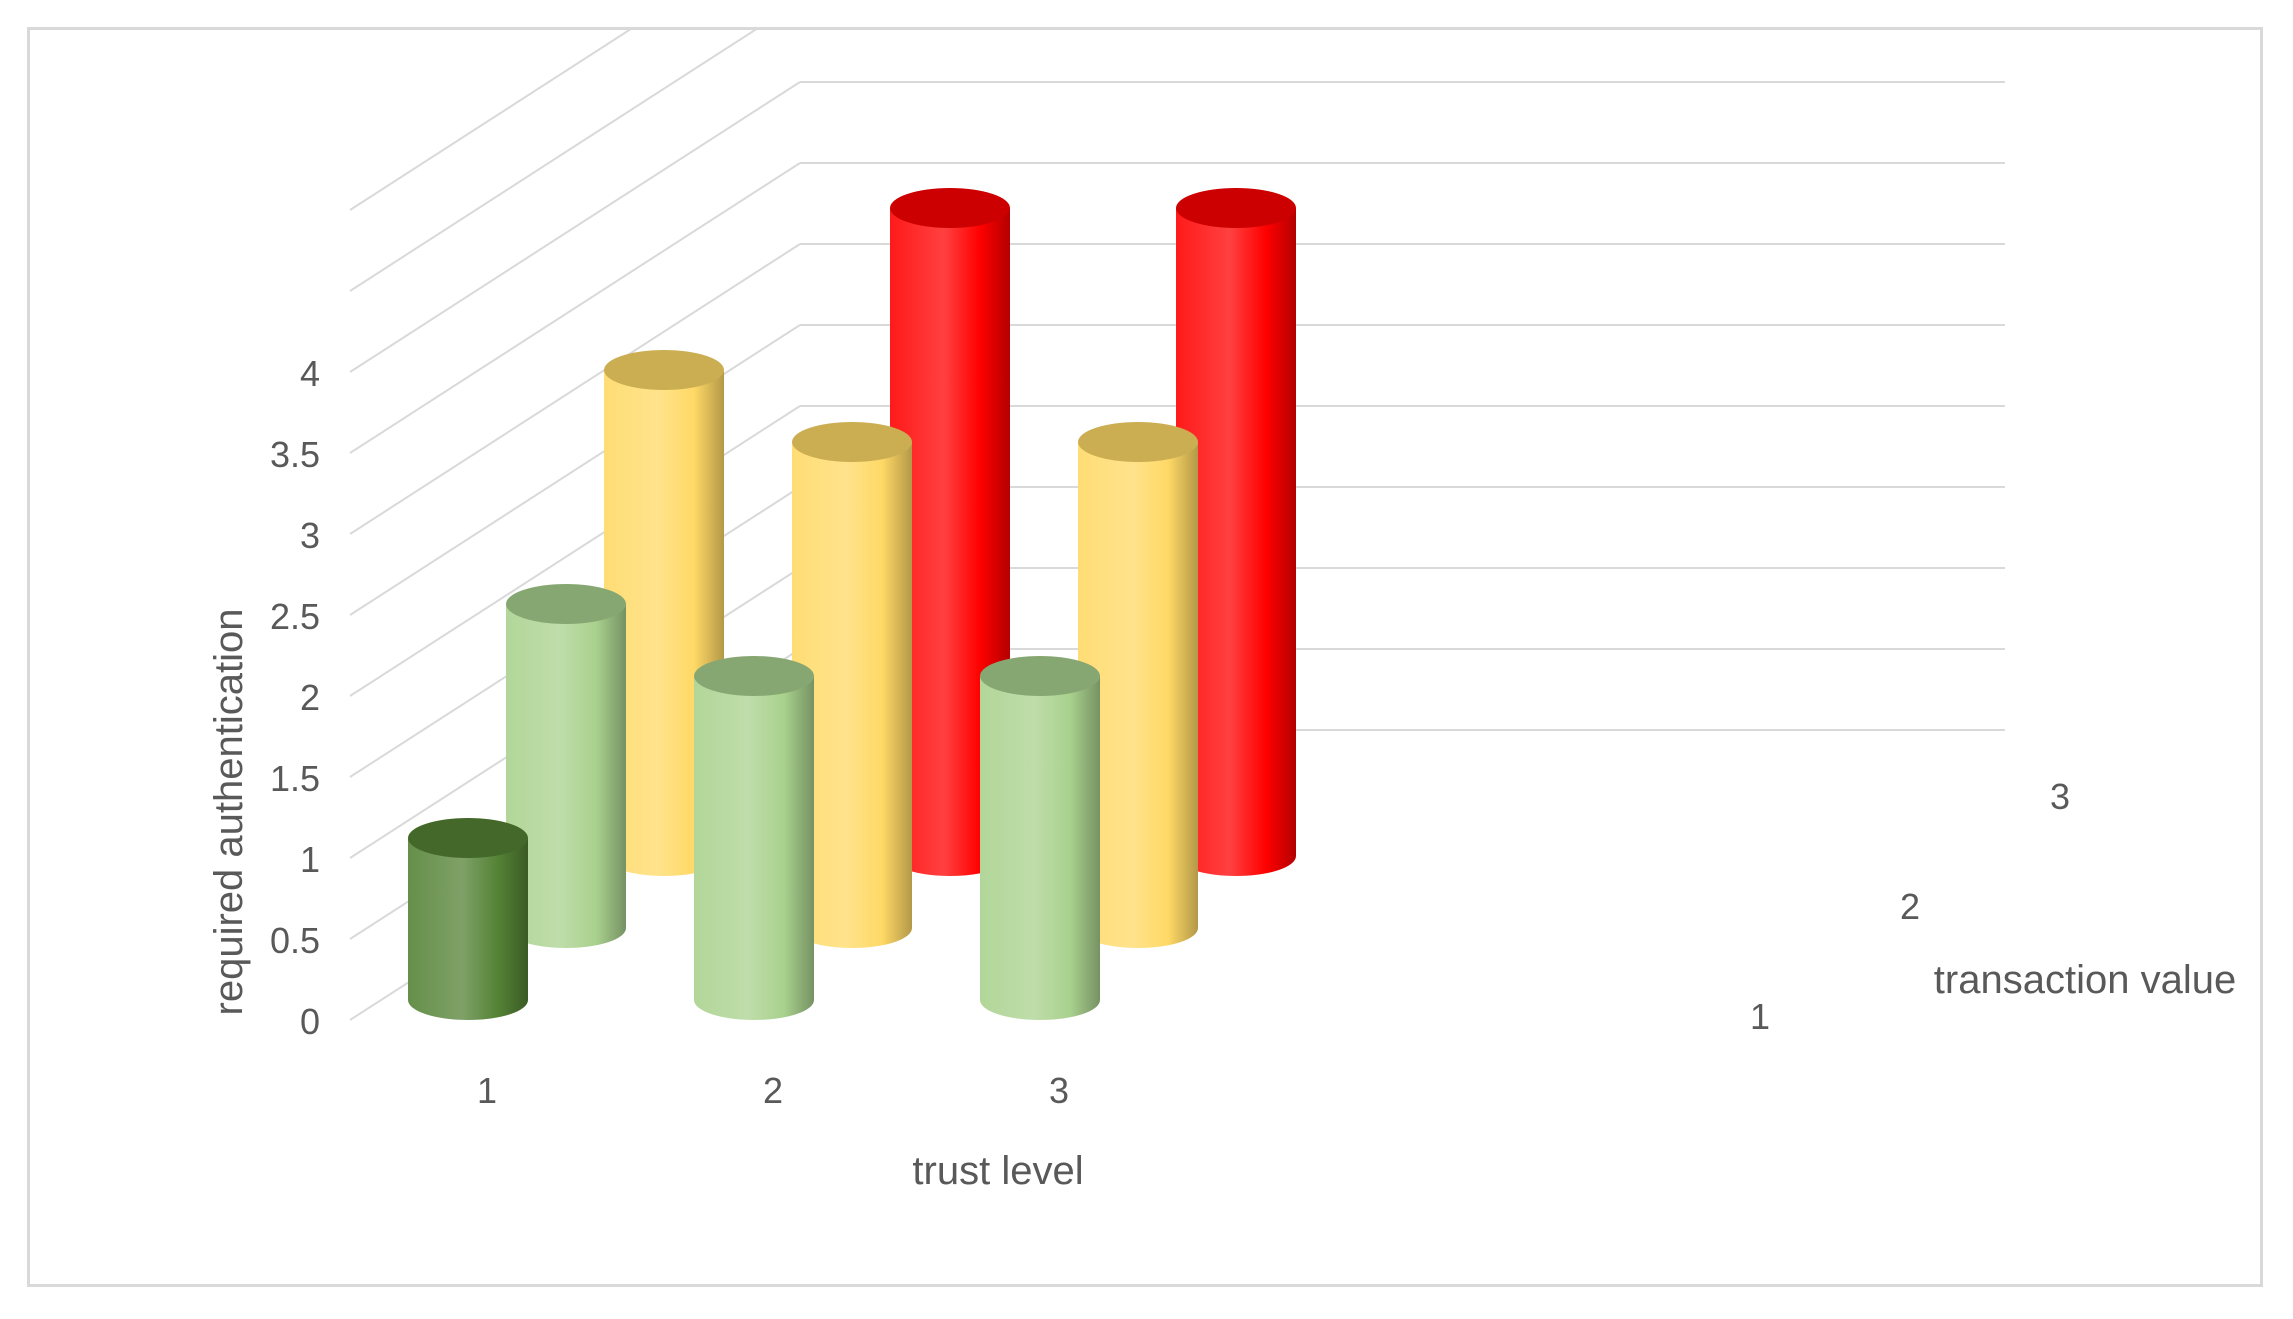  What do you see at coordinates (1760, 1016) in the screenshot?
I see `depth-tick-label: 1` at bounding box center [1760, 1016].